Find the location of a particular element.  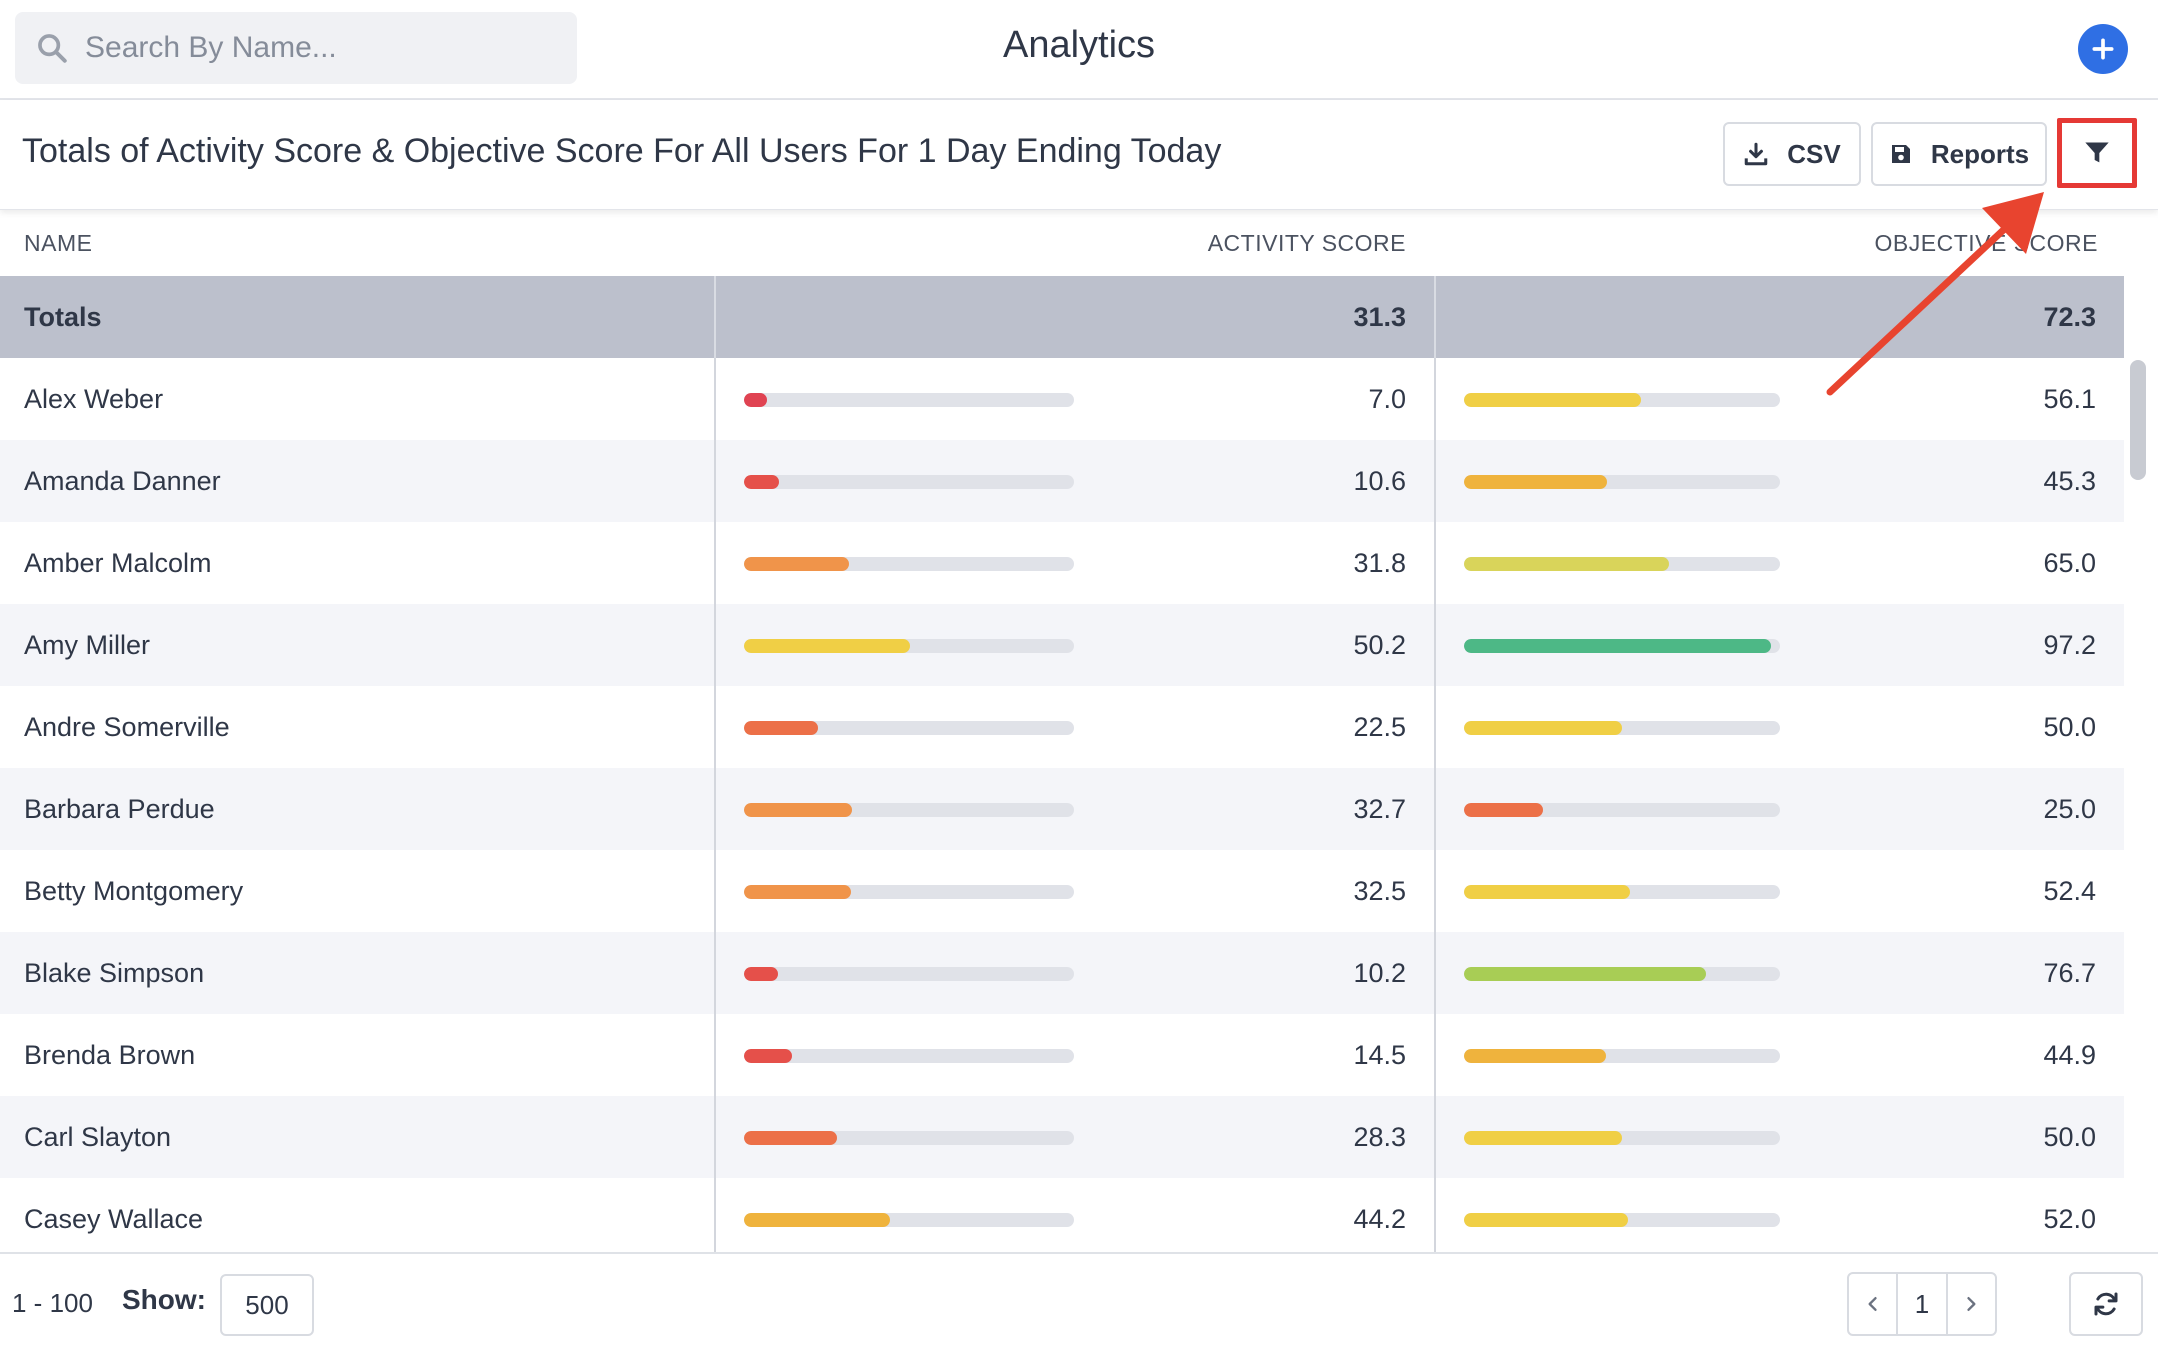

user-name: Blake Simpson is located at coordinates (114, 973).